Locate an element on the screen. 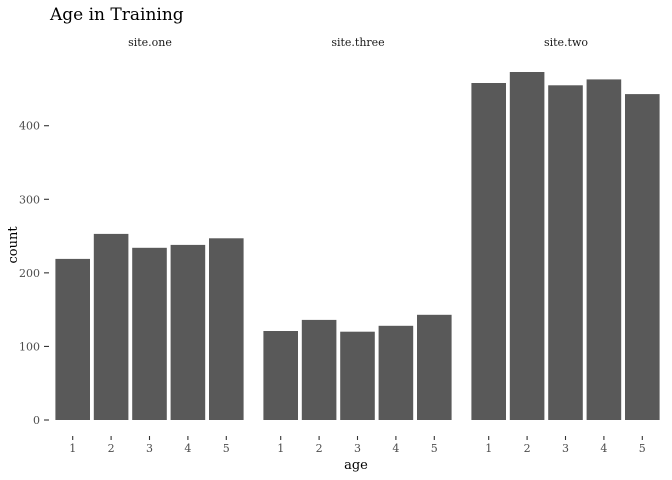 The image size is (672, 480). y-tick-label: 0 is located at coordinates (36, 420).